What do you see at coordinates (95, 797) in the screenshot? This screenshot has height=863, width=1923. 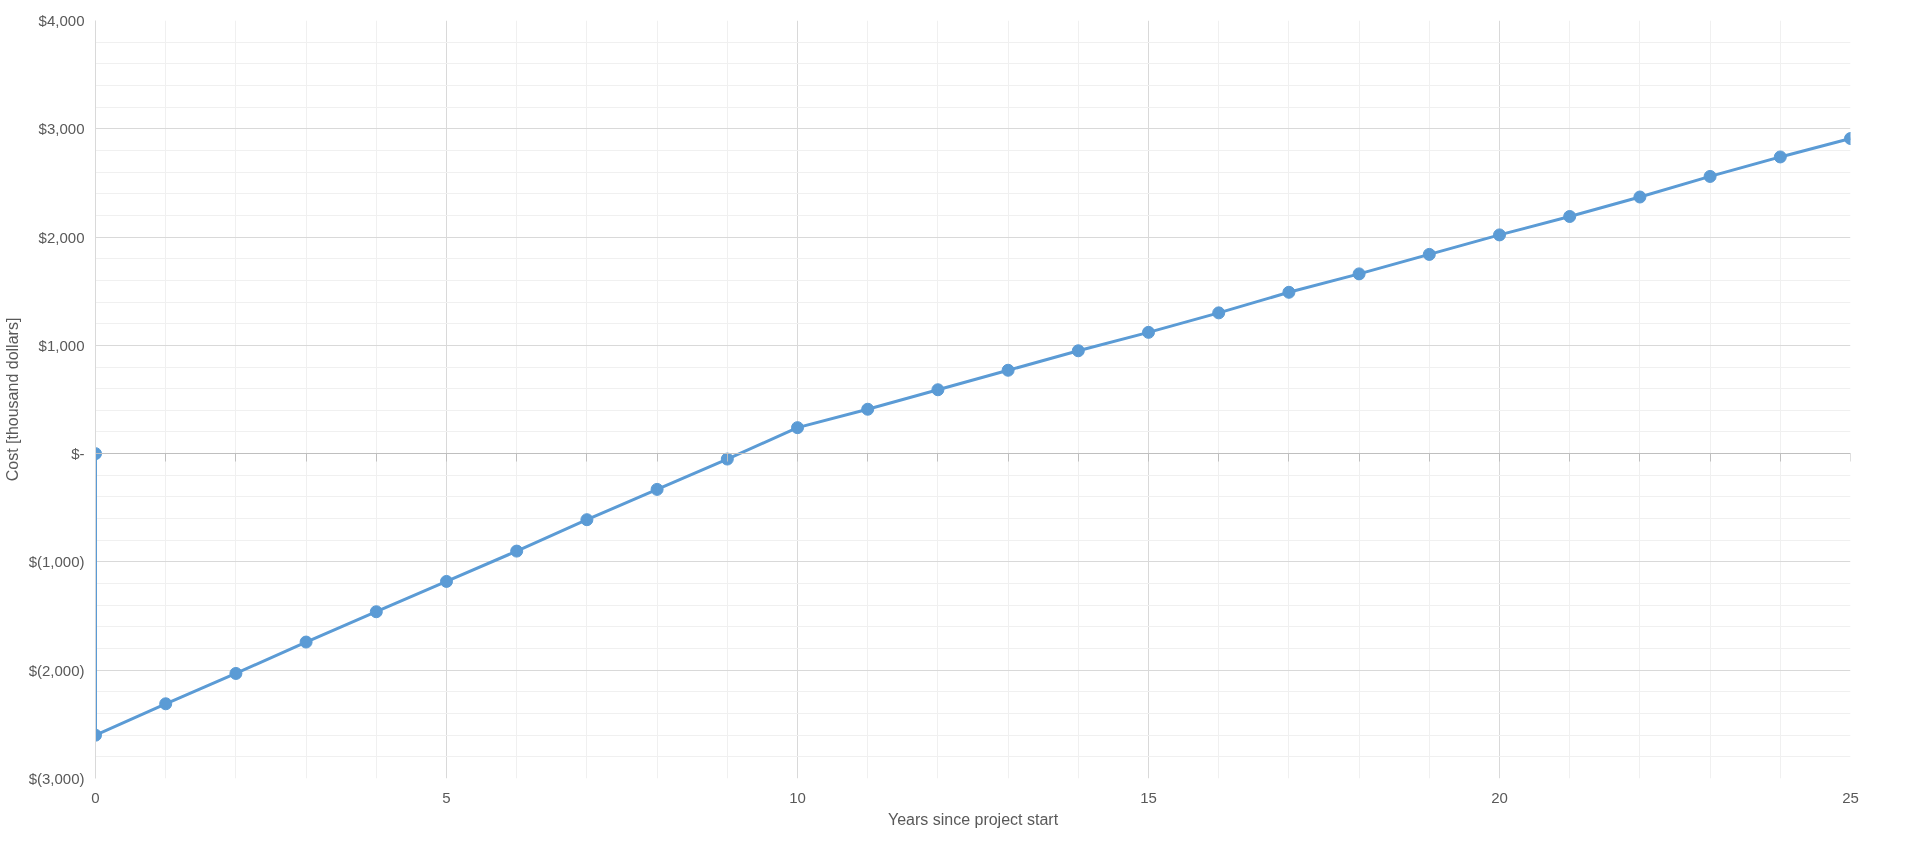 I see `x-tick-label: 0` at bounding box center [95, 797].